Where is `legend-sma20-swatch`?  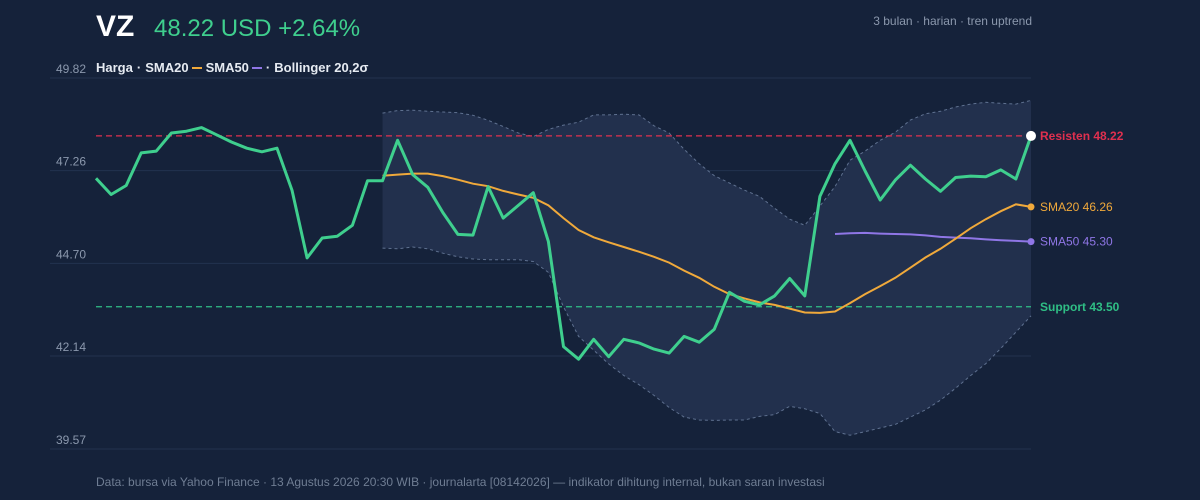
legend-sma20-swatch is located at coordinates (196, 67).